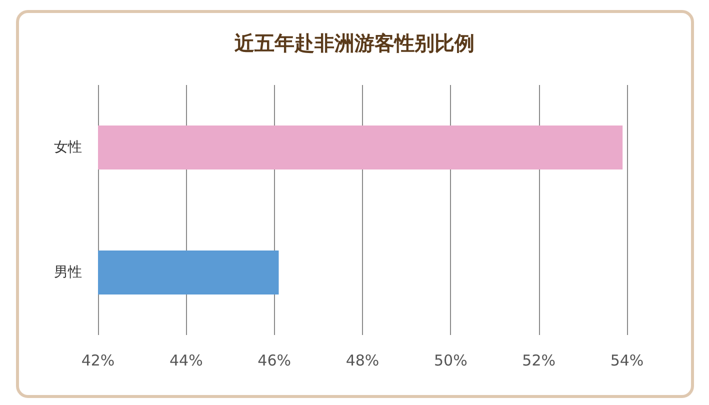 Image resolution: width=709 pixels, height=405 pixels. What do you see at coordinates (627, 361) in the screenshot?
I see `x-tick-label: 54%` at bounding box center [627, 361].